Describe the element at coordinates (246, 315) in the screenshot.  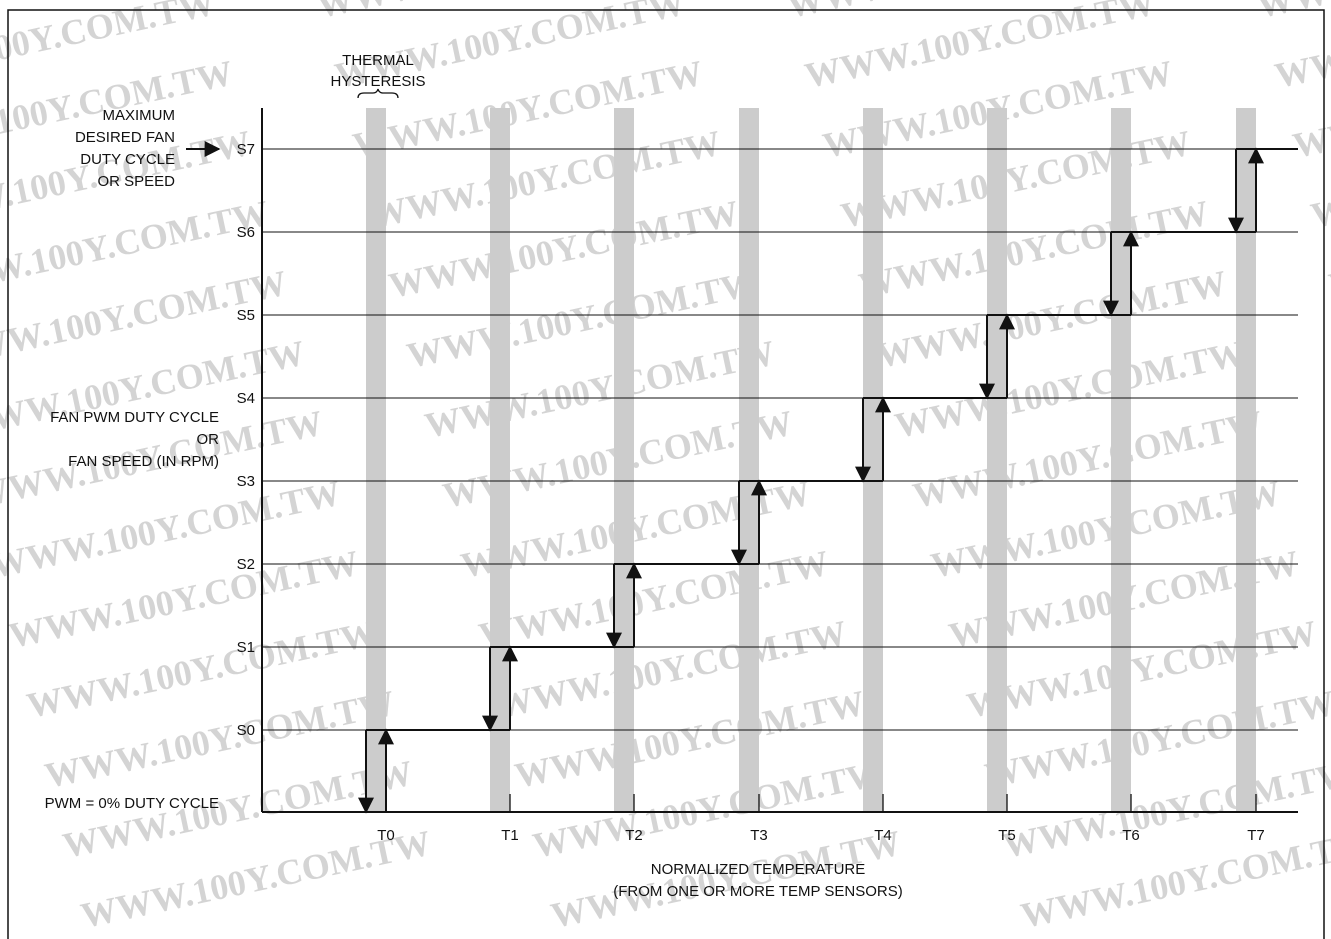
I see `speed-label-s5: S5` at that location.